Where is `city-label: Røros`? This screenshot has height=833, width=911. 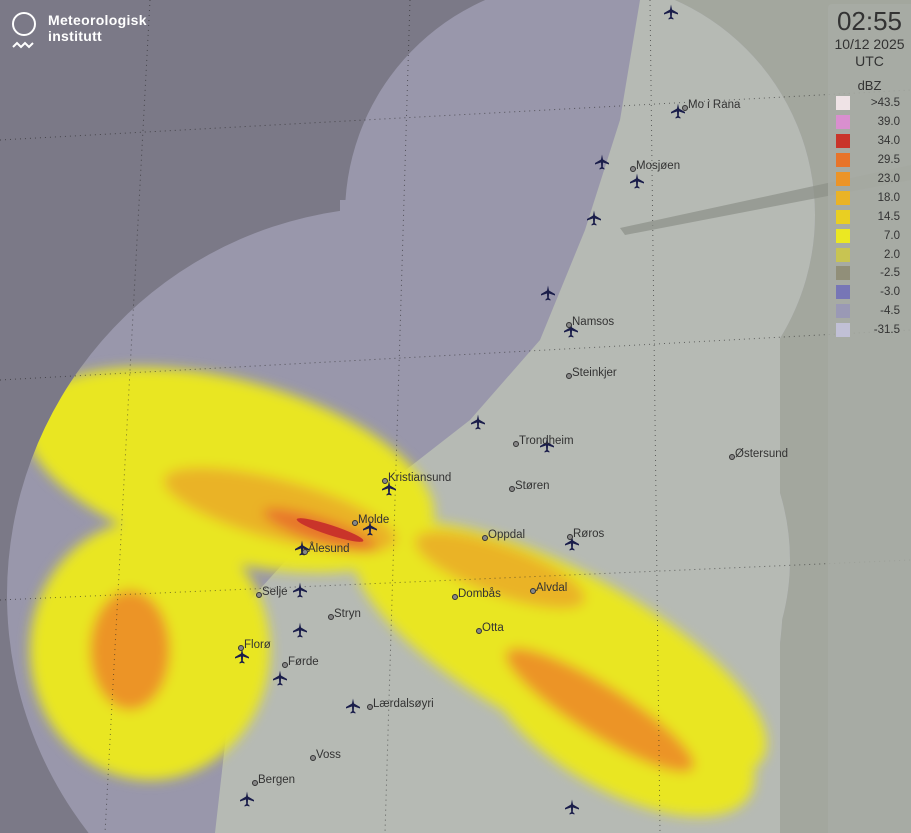
city-label: Røros is located at coordinates (585, 534).